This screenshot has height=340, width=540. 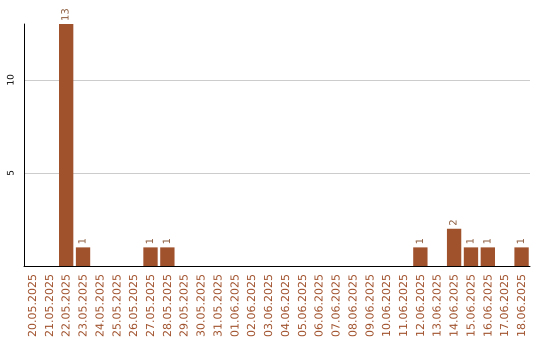 What do you see at coordinates (471, 306) in the screenshot?
I see `x-tick-label: 15.06.2025` at bounding box center [471, 306].